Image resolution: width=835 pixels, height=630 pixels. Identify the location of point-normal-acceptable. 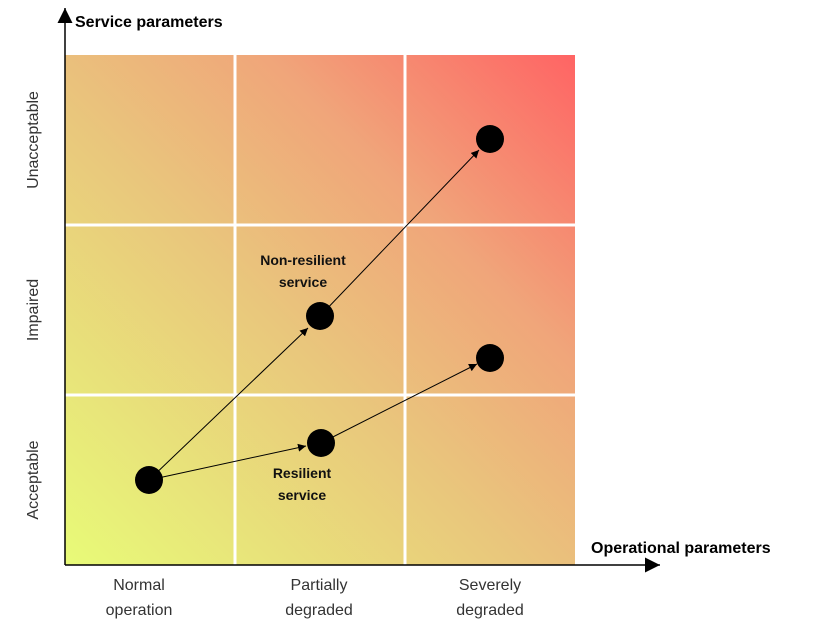
(149, 480).